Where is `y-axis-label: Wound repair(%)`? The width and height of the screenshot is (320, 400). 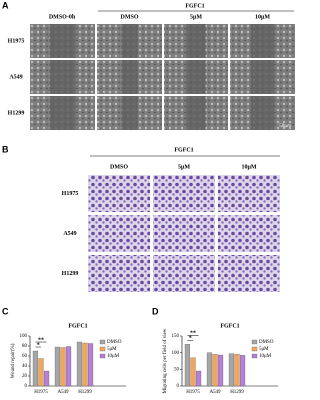 y-axis-label: Wound repair(%) is located at coordinates (13, 360).